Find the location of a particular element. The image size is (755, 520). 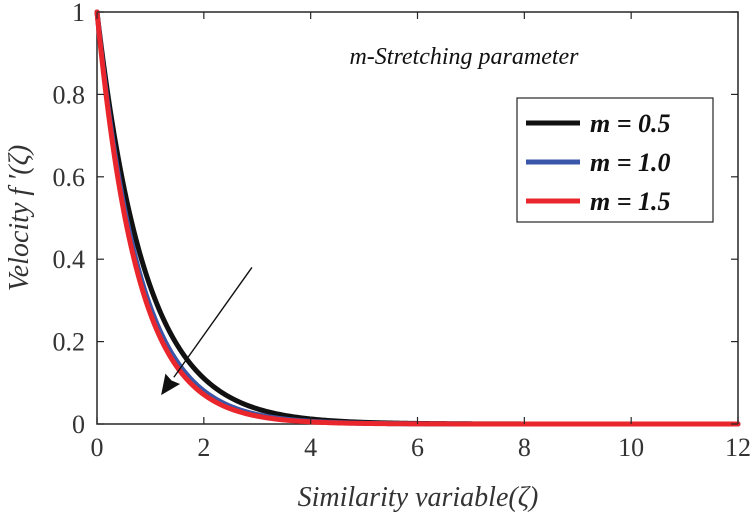

arrow-head is located at coordinates (171, 384).